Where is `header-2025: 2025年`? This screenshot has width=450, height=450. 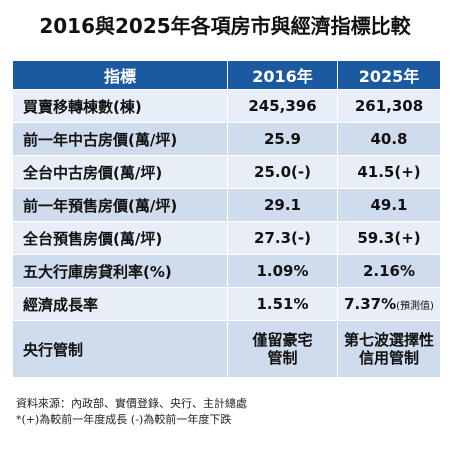 header-2025: 2025年 is located at coordinates (389, 75).